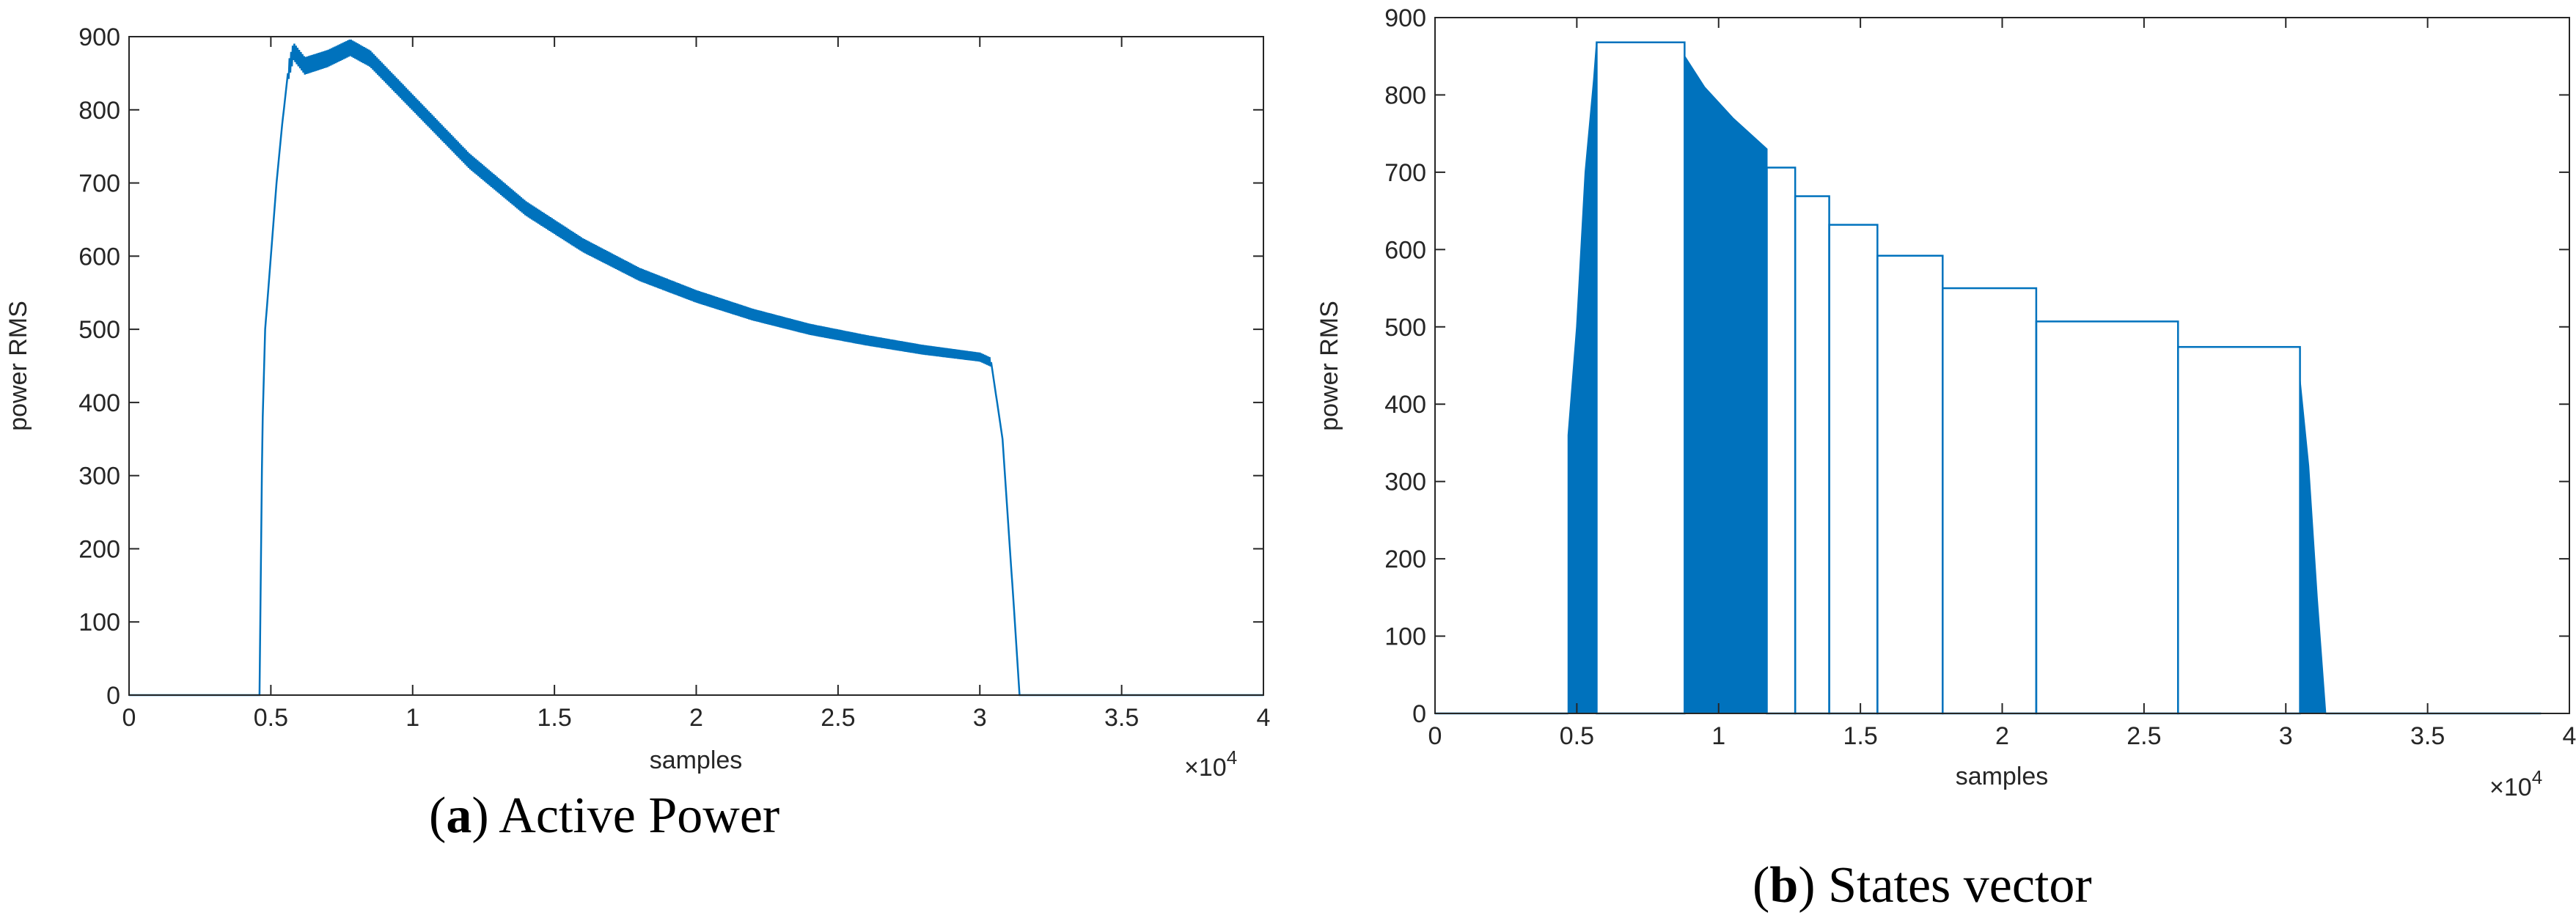 The image size is (2576, 918). Describe the element at coordinates (838, 718) in the screenshot. I see `chart-a-xtick-label: 2.5` at that location.